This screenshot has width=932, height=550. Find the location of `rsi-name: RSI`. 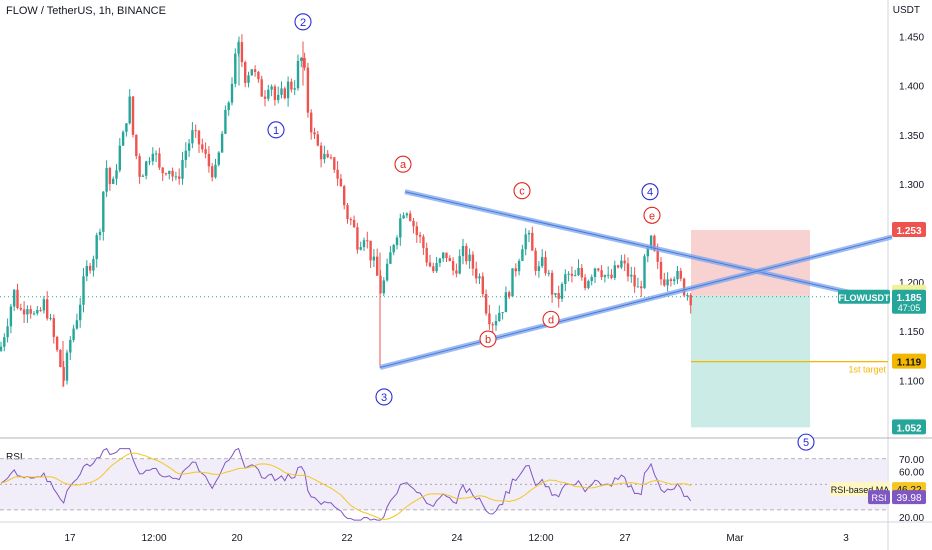

rsi-name: RSI is located at coordinates (878, 498).